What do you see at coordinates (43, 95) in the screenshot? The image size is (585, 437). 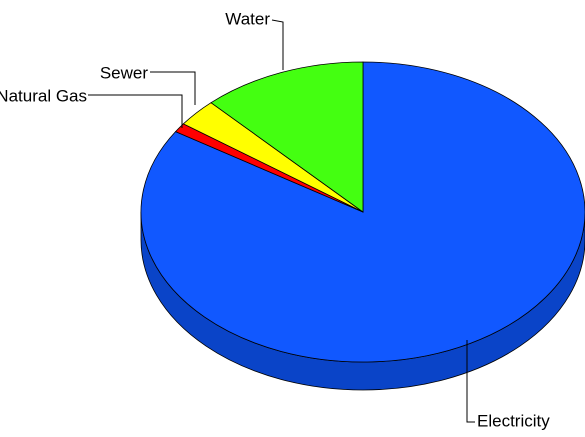 I see `slice-label: Natural Gas` at bounding box center [43, 95].